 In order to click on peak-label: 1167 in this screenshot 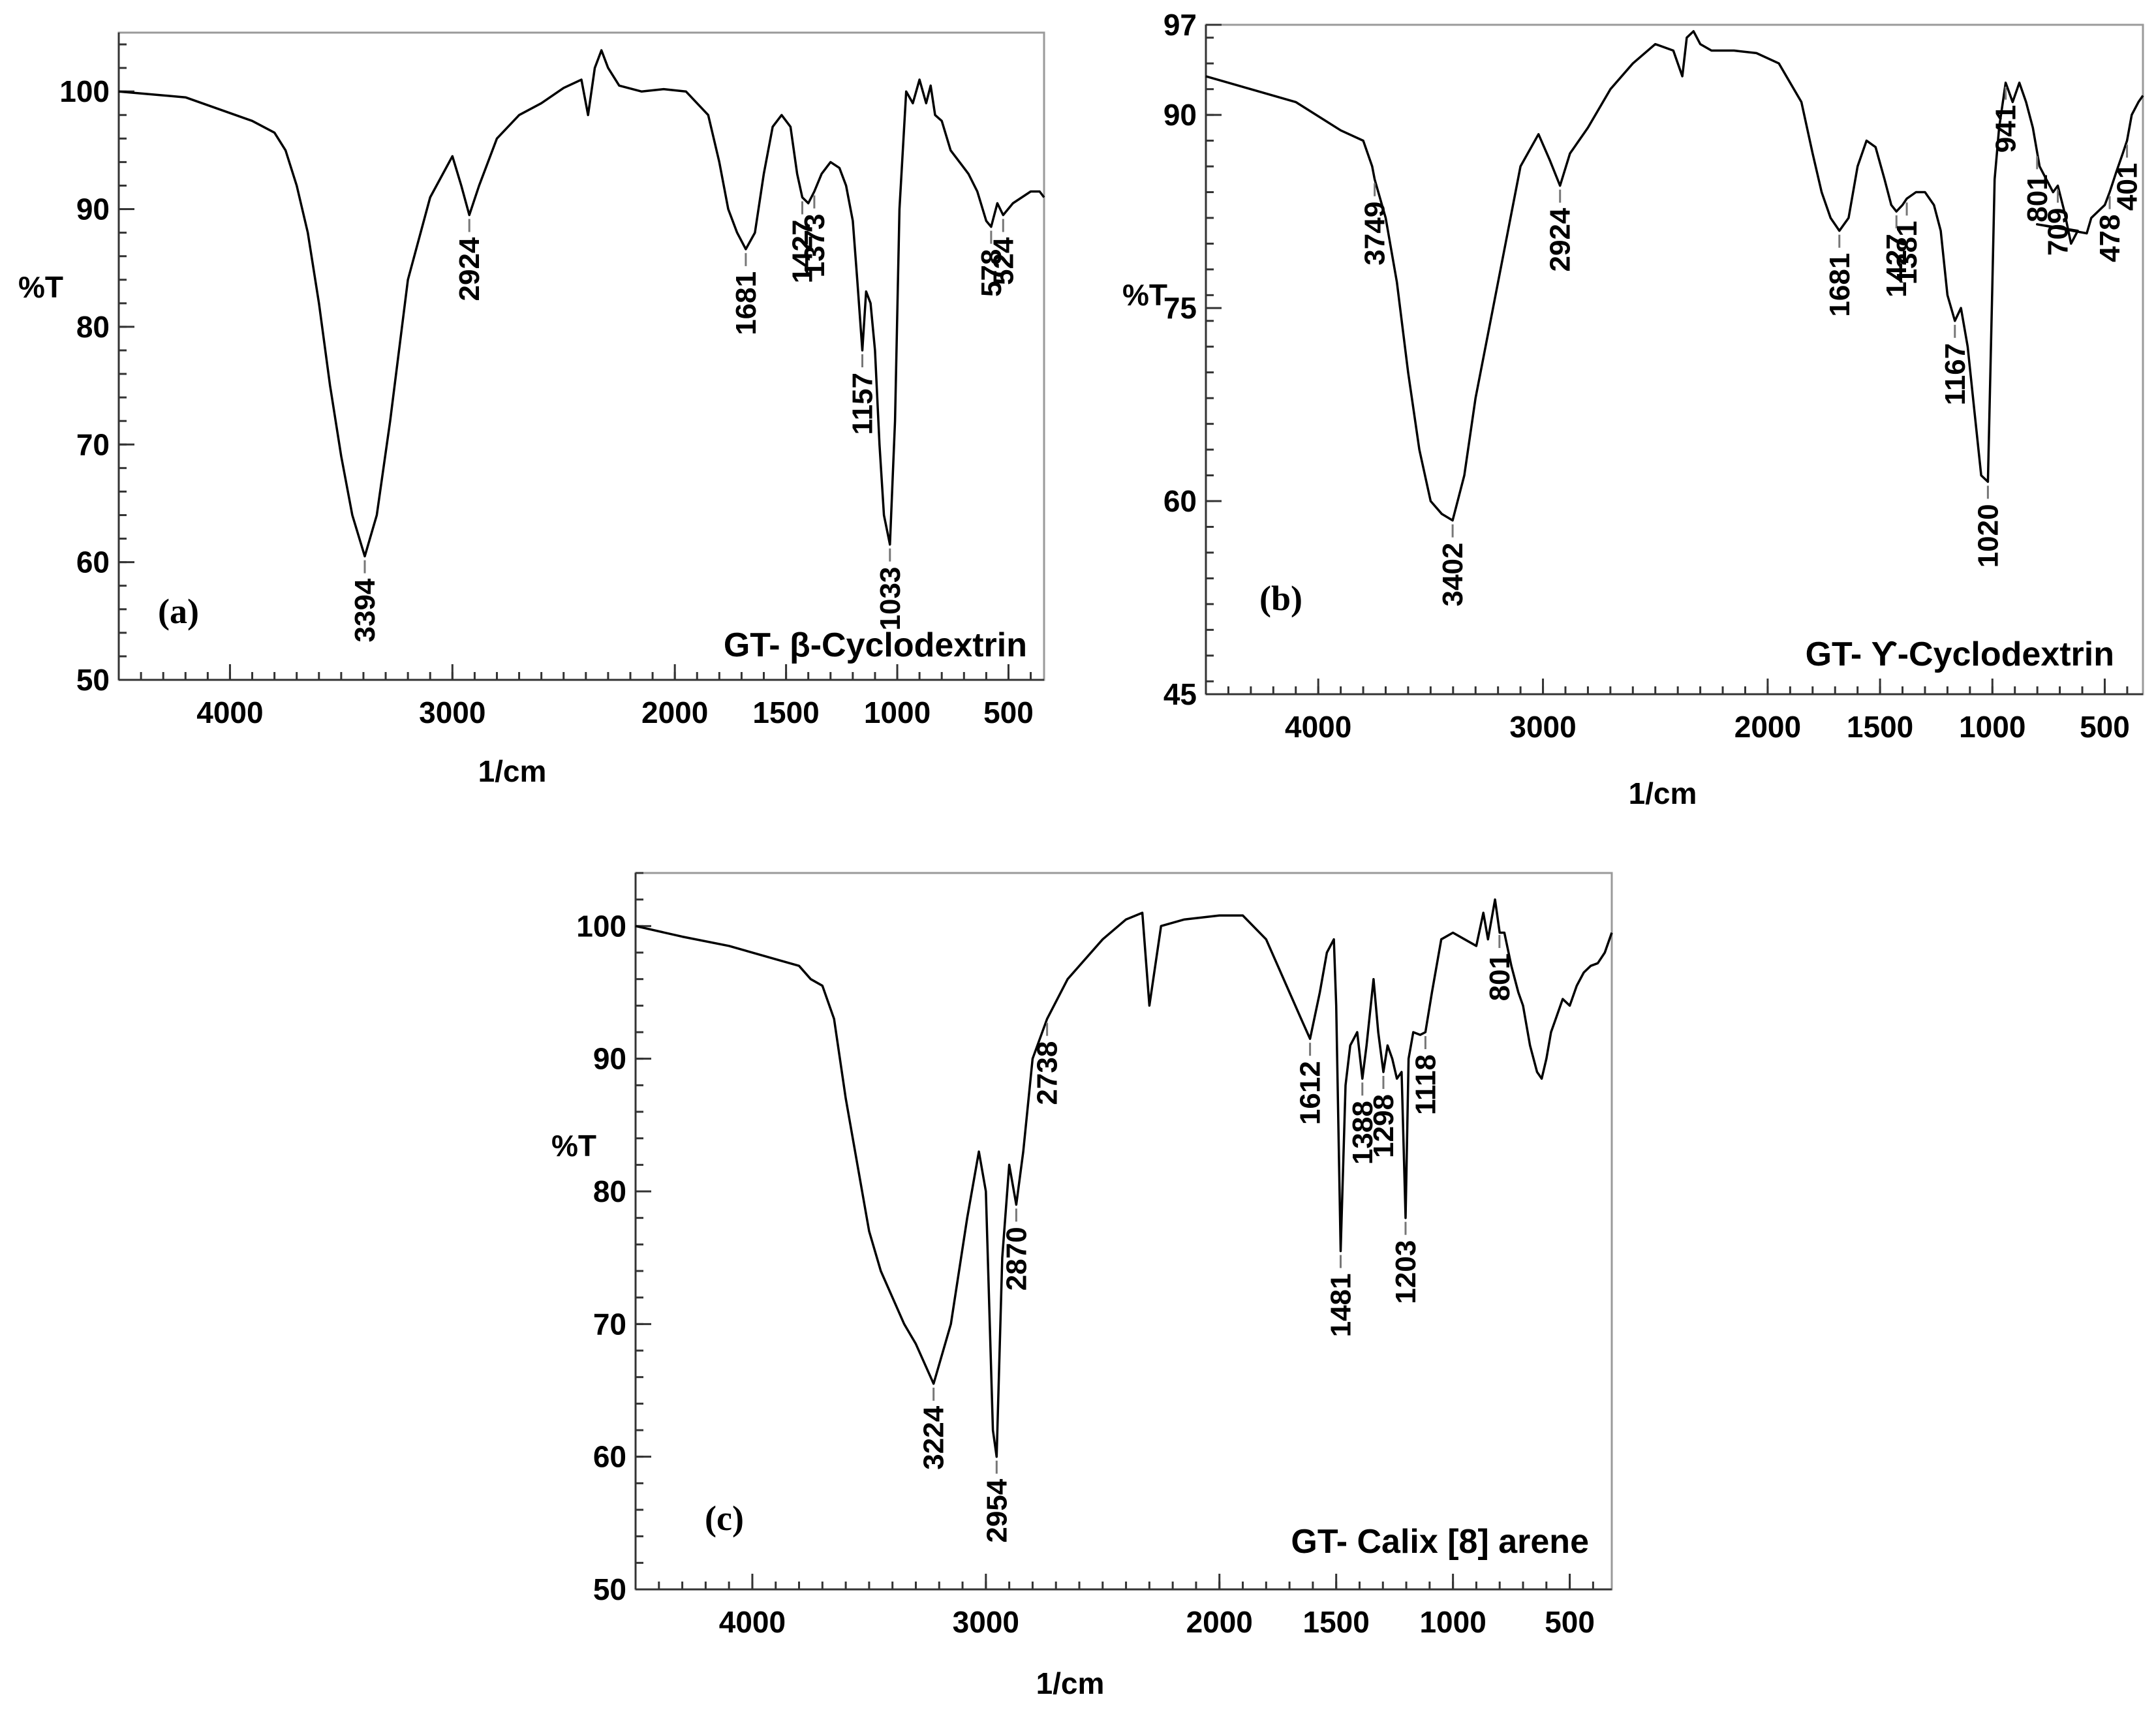, I will do `click(1955, 374)`.